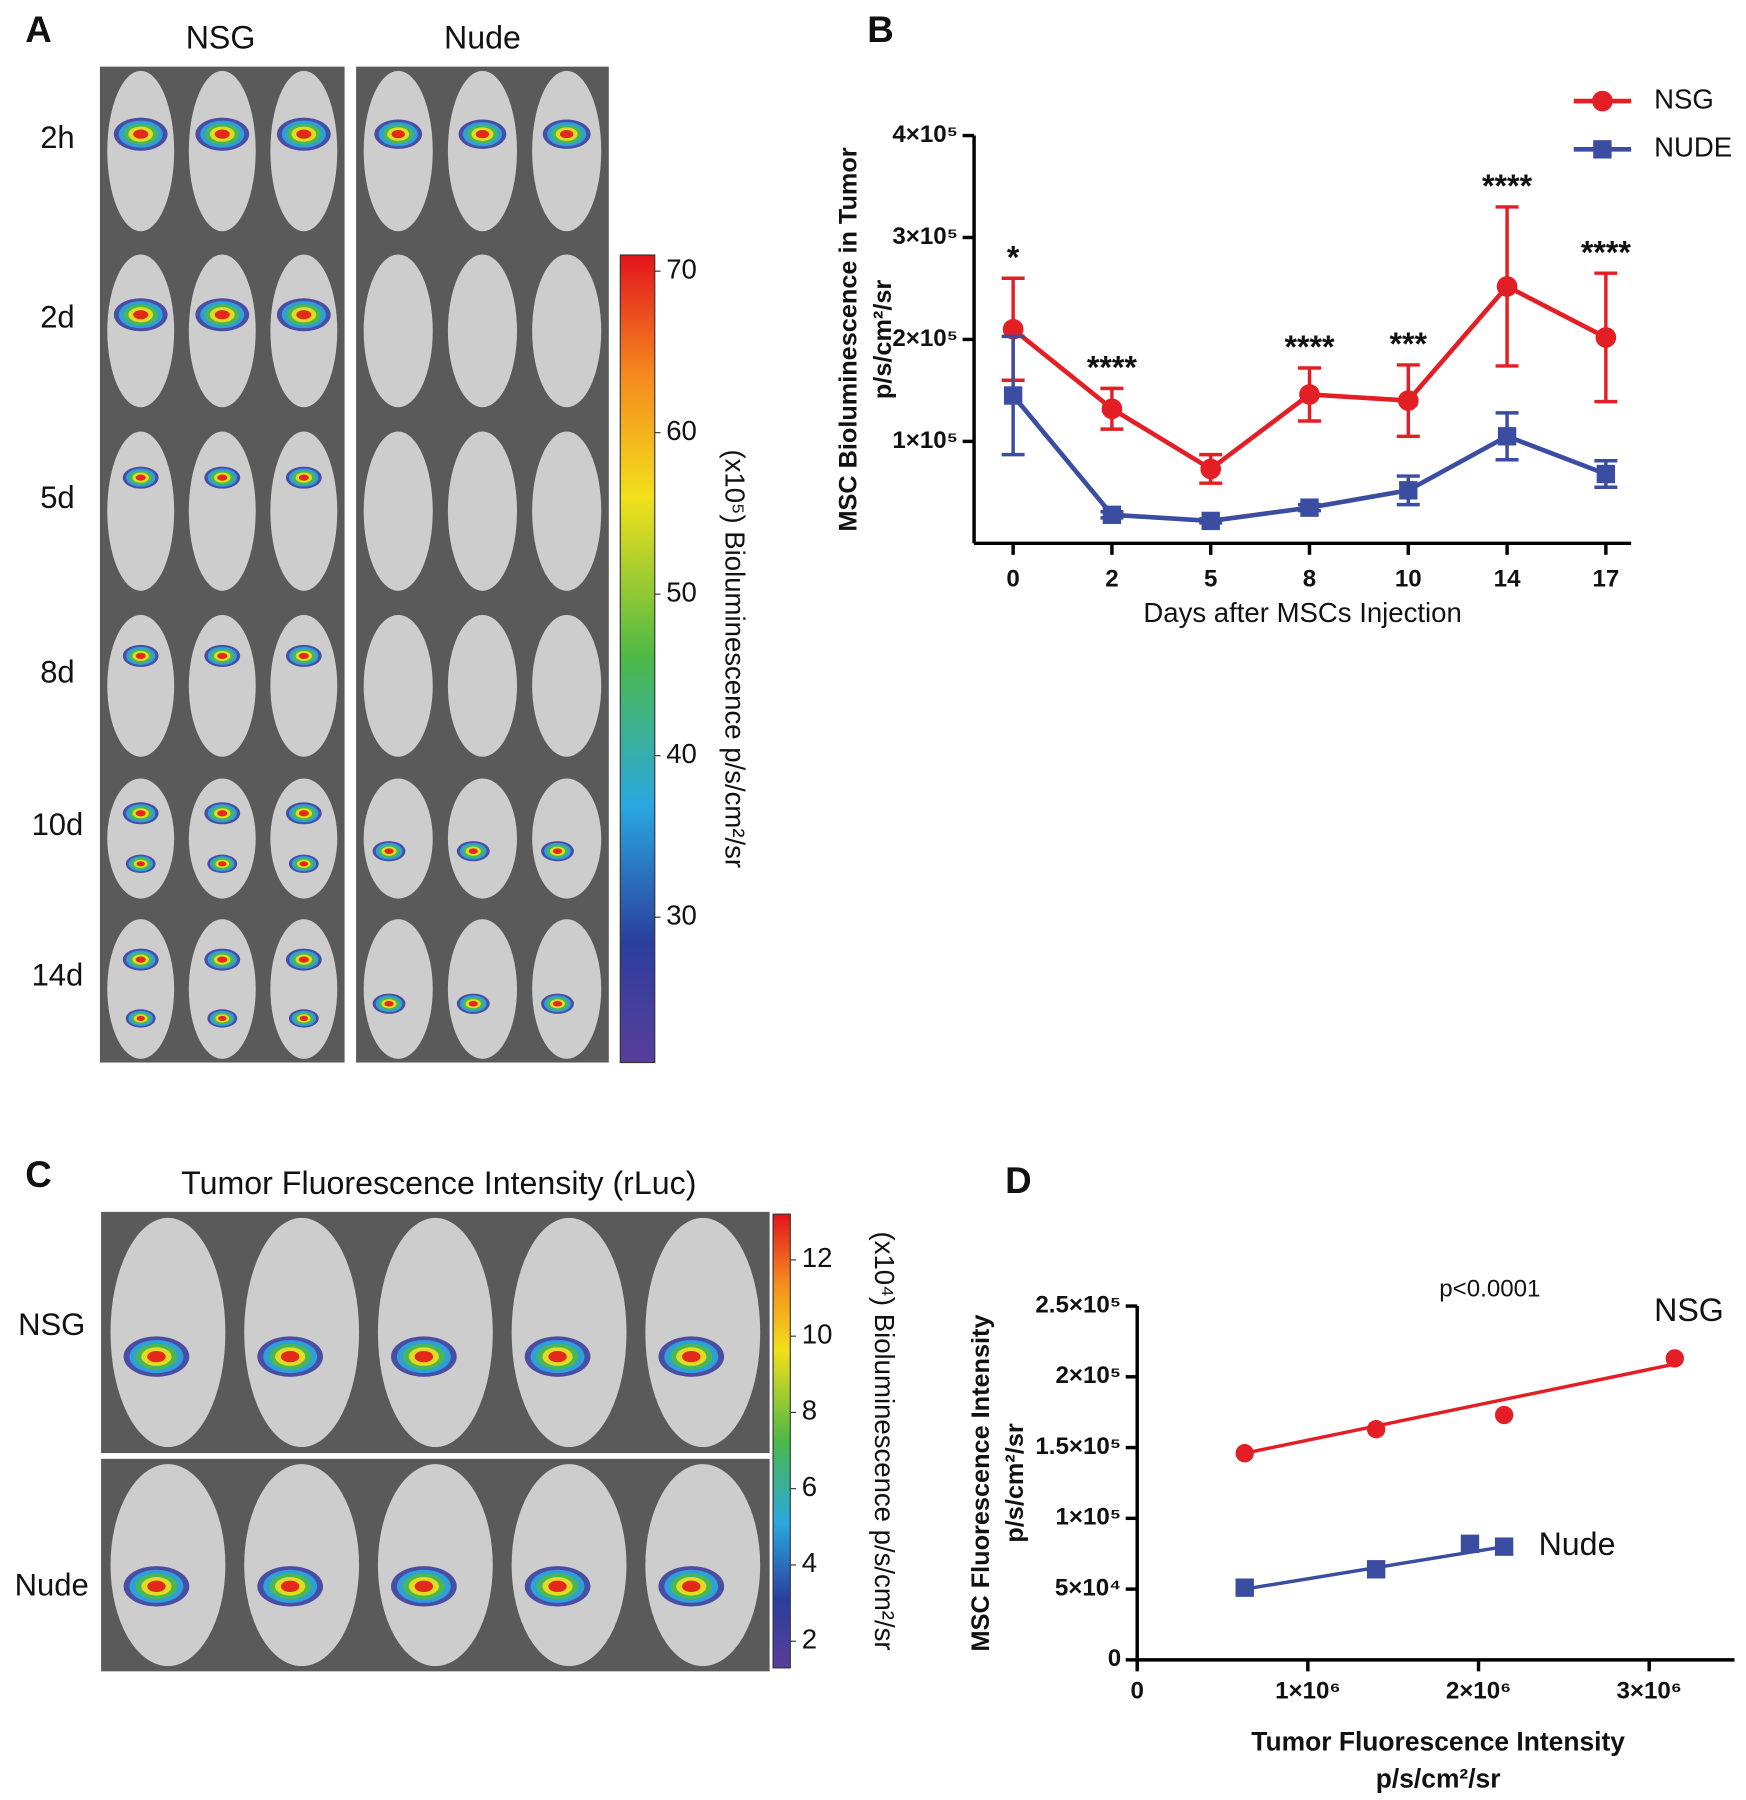  I want to click on x-axis-label: p/s/cm²/sr, so click(1438, 1778).